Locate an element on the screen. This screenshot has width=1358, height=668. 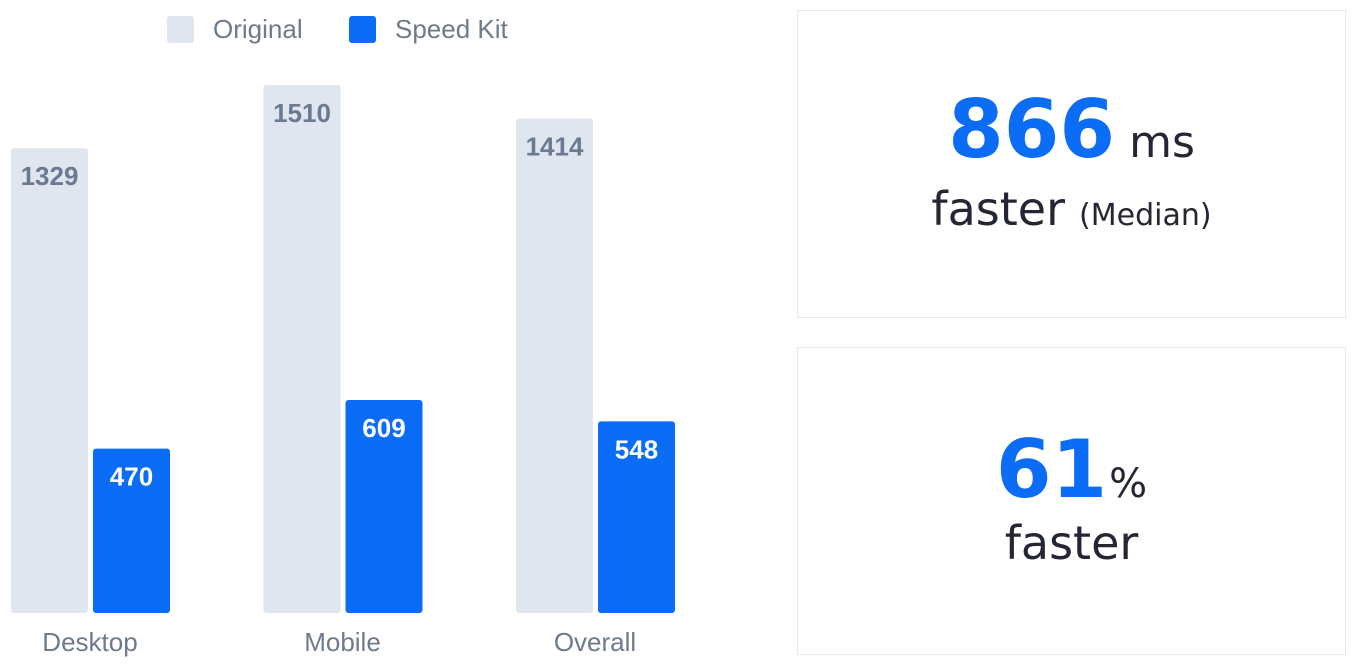
stat-note: (Median) is located at coordinates (1145, 216).